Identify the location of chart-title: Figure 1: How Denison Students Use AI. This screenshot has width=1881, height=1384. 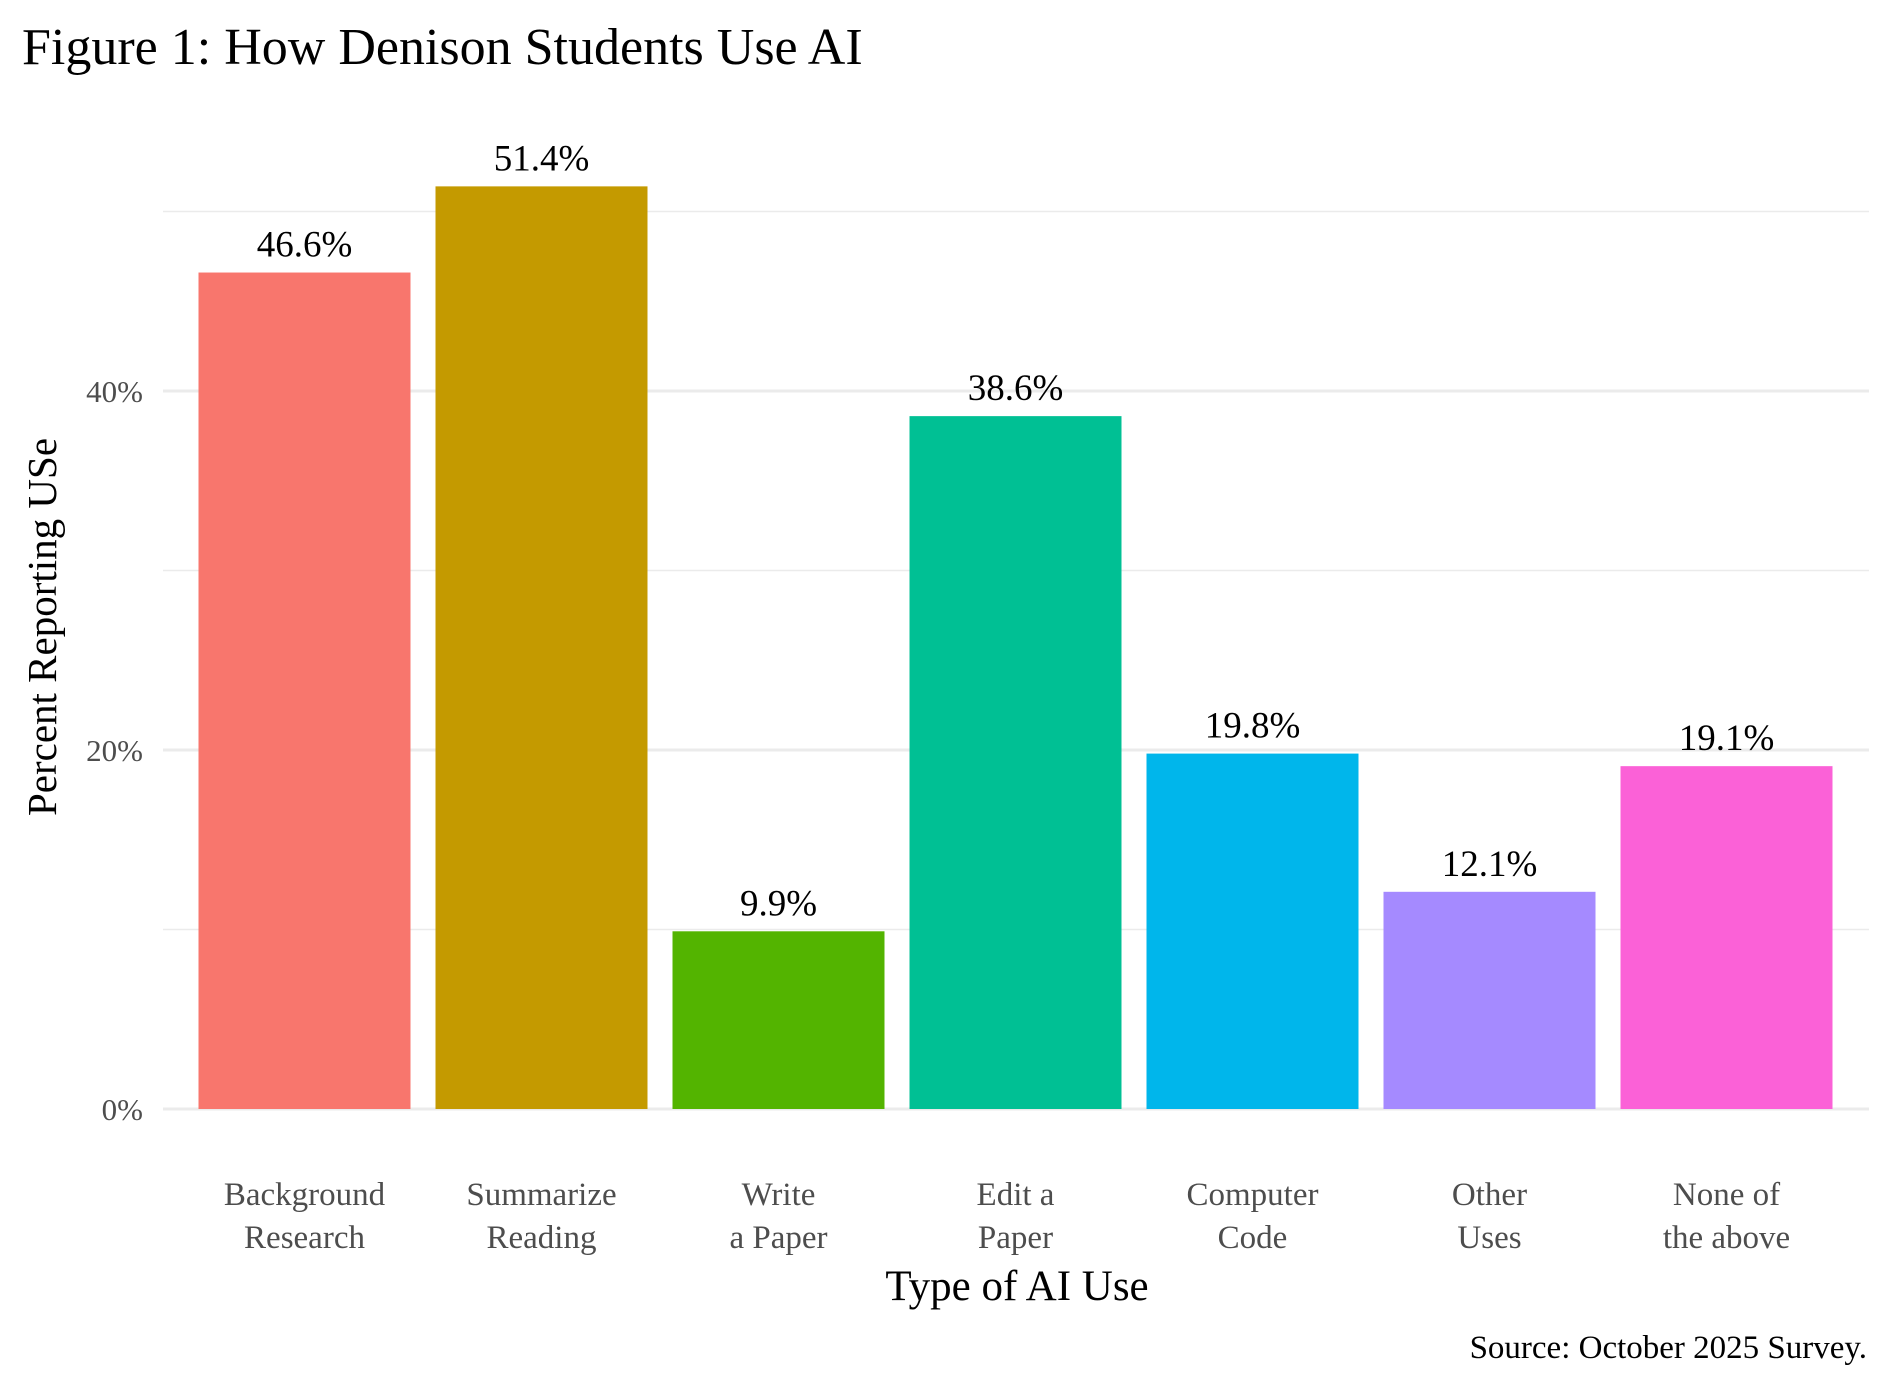
(442, 47).